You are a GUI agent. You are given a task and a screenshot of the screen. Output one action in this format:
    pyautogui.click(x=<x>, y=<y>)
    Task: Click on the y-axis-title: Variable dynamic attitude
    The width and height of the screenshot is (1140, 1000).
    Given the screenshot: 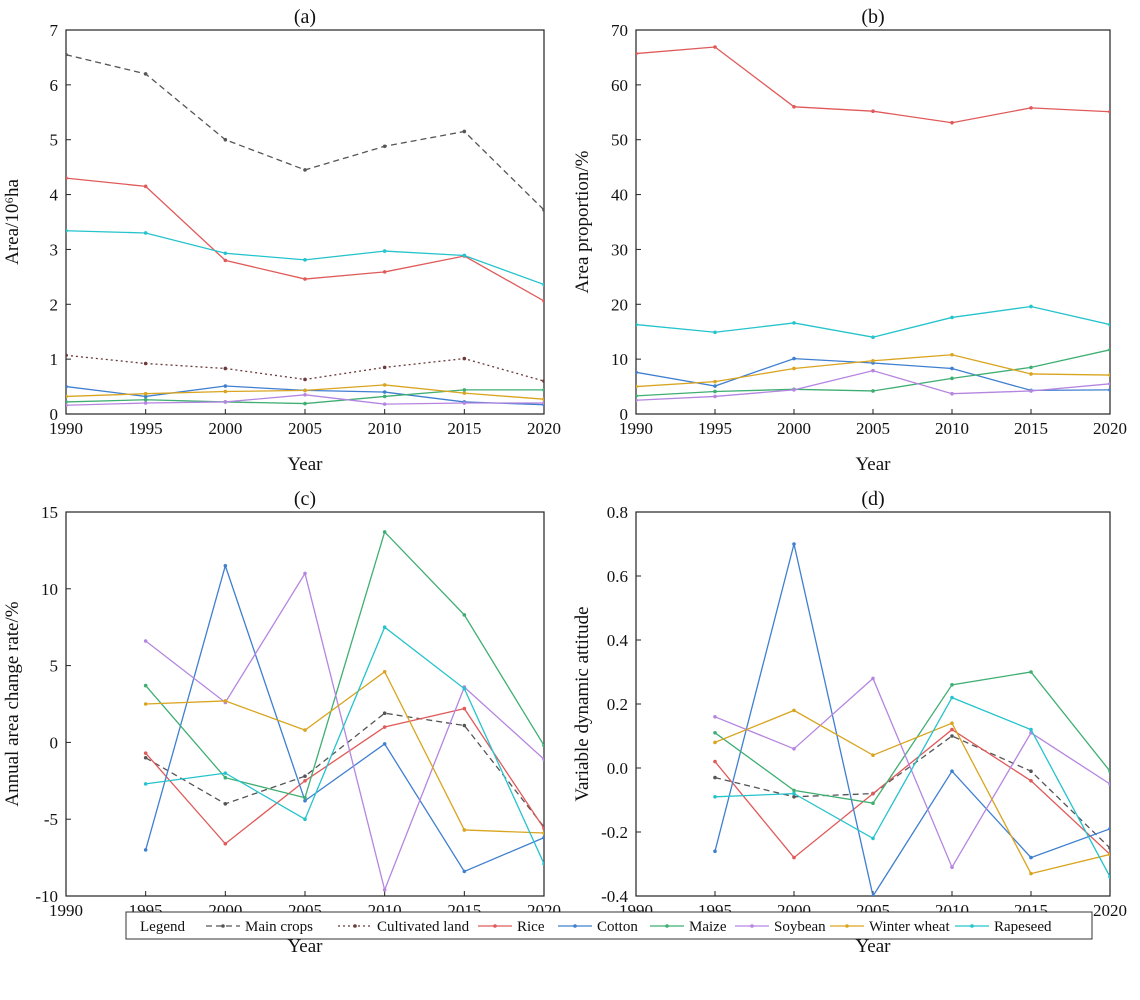 What is the action you would take?
    pyautogui.click(x=582, y=703)
    